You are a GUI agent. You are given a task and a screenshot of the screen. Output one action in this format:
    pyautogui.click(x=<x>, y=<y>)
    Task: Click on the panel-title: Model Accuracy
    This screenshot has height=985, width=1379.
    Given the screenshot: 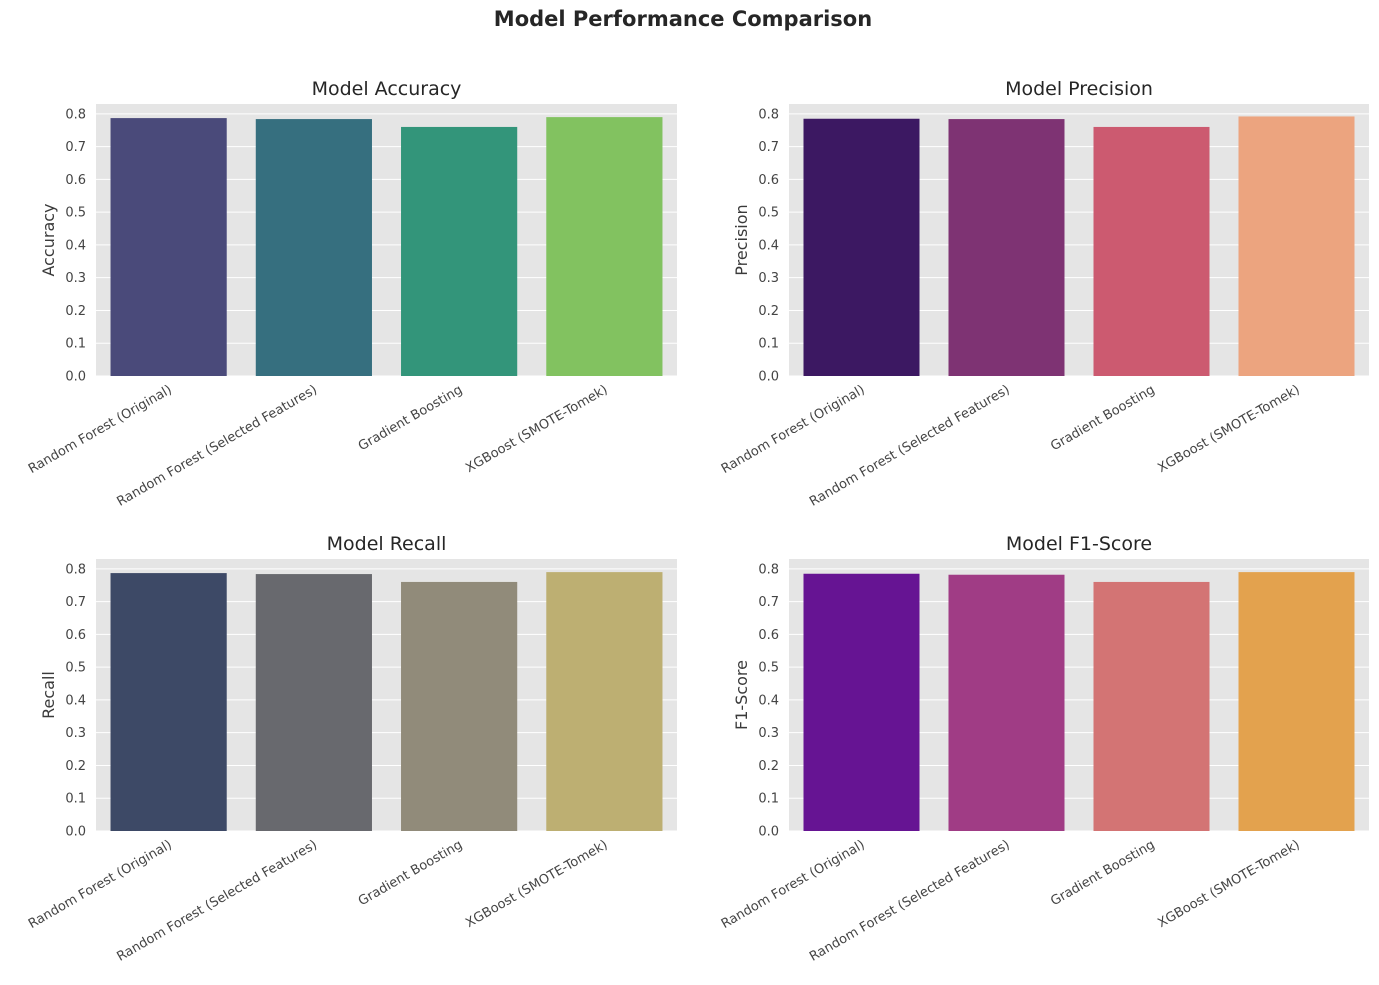 What is the action you would take?
    pyautogui.click(x=387, y=89)
    